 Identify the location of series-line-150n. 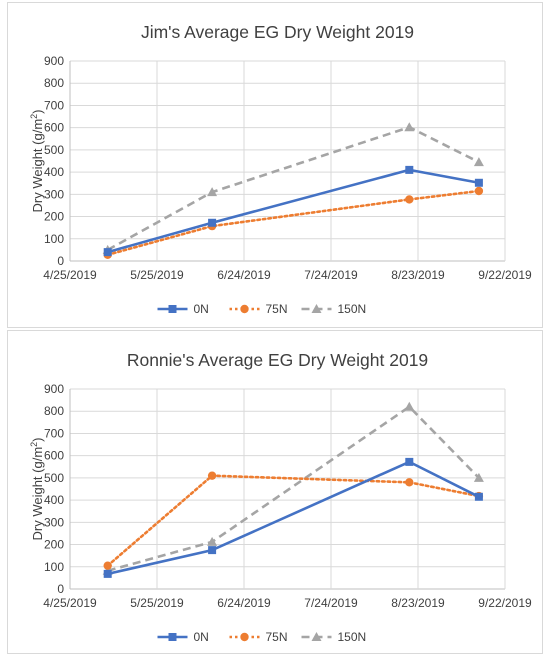
(293, 188).